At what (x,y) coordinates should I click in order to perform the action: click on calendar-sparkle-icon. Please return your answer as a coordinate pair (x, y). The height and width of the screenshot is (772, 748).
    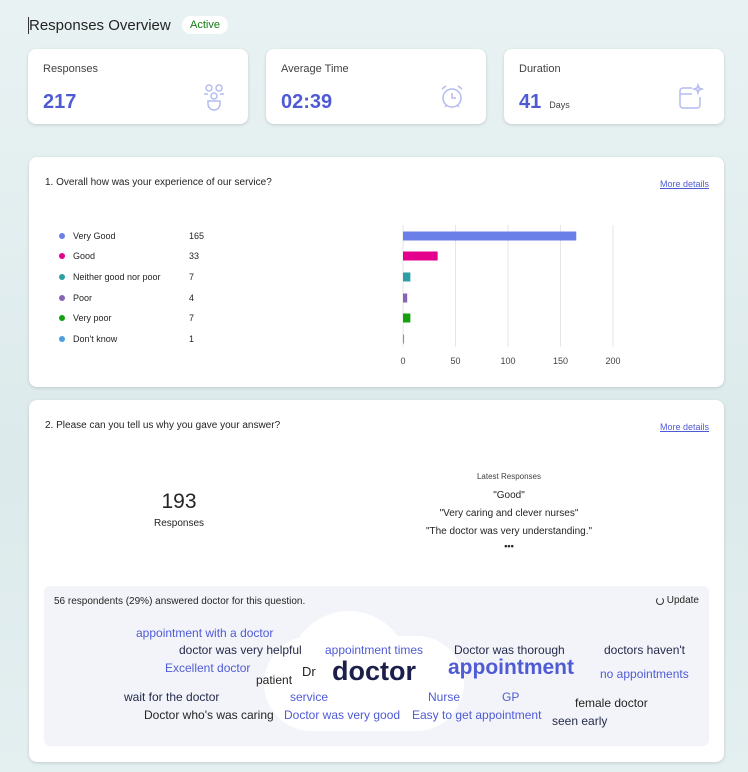
    Looking at the image, I should click on (691, 96).